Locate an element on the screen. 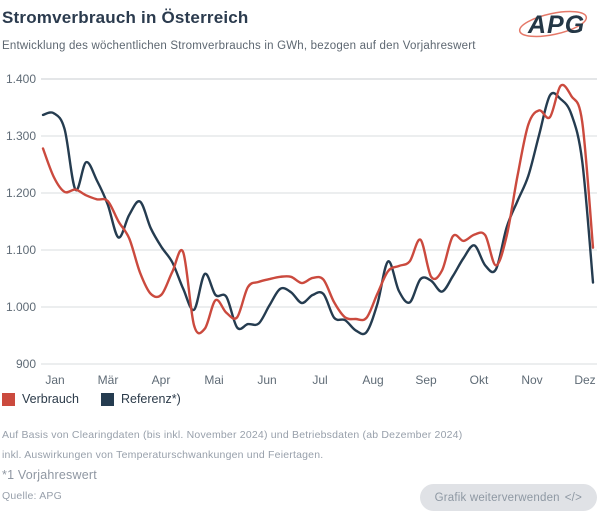  legend: Verbrauch Referenz*) is located at coordinates (91, 399).